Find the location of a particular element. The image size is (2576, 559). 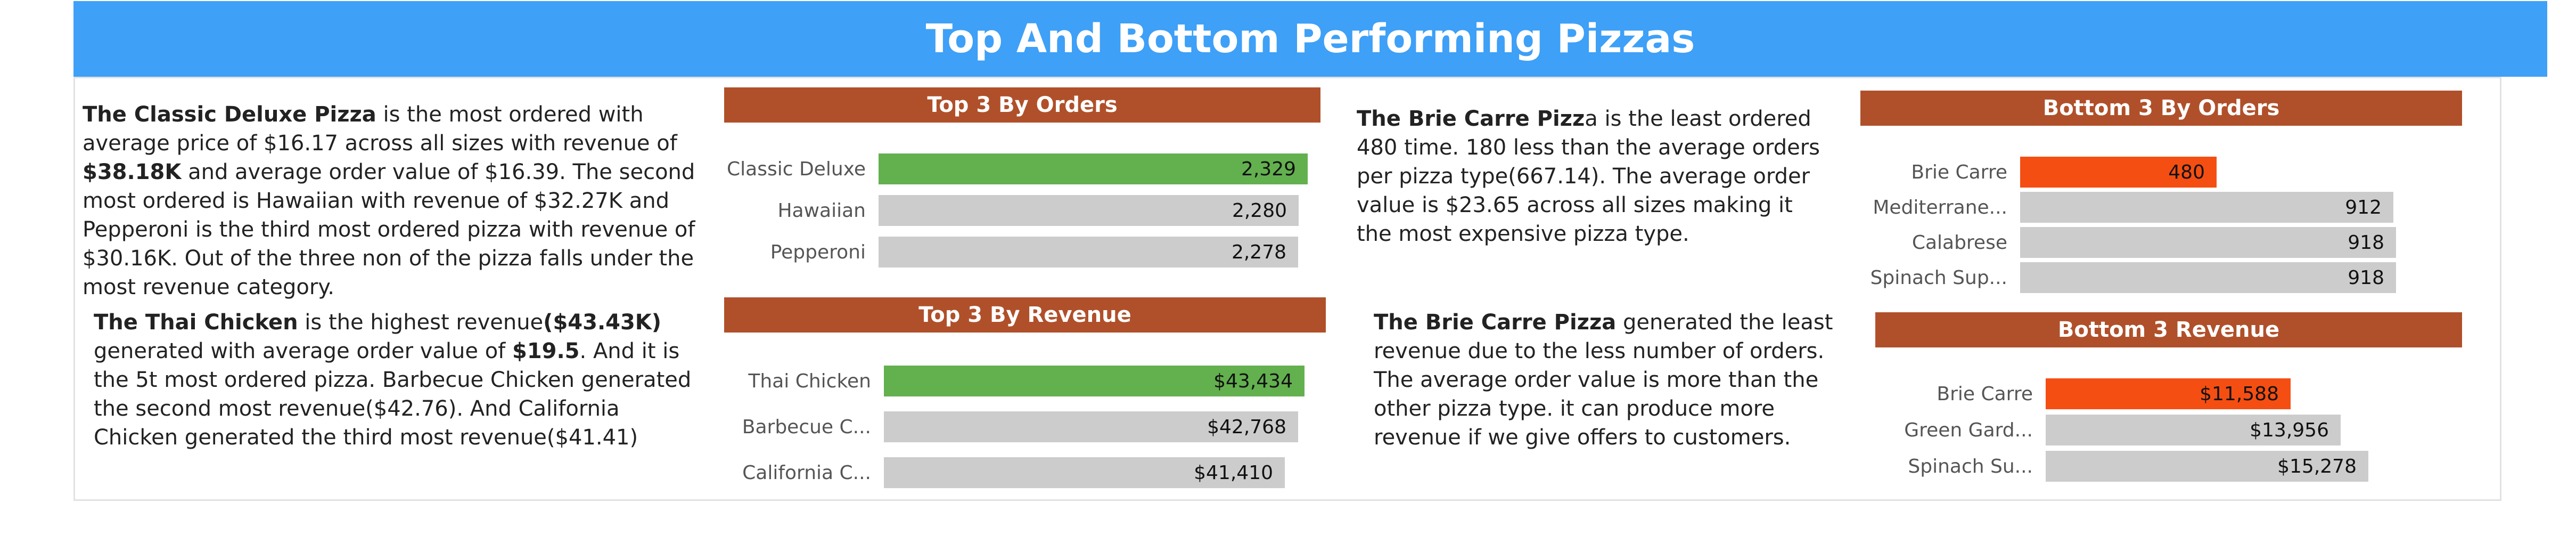

bar-row: Mediterrane... 912 is located at coordinates (2161, 207).